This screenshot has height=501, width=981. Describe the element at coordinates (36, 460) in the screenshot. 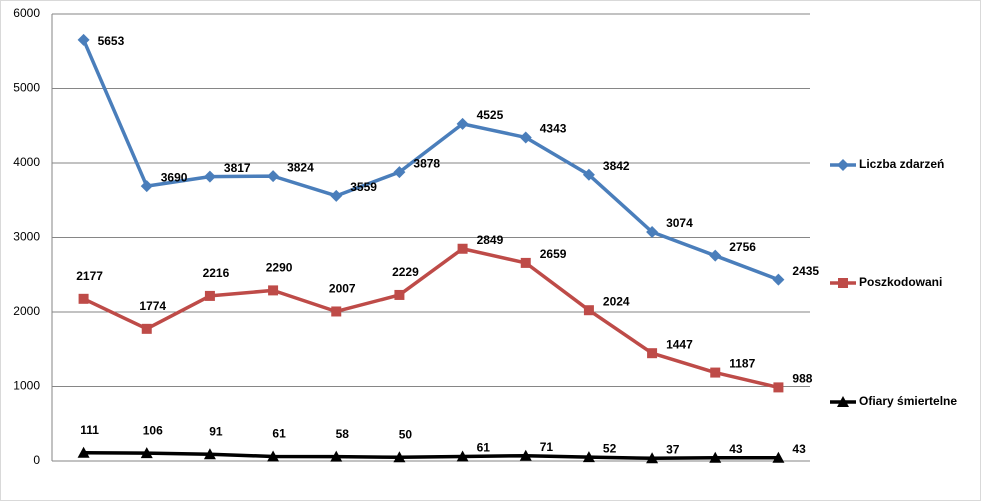

I see `y-tick-label: 0` at that location.